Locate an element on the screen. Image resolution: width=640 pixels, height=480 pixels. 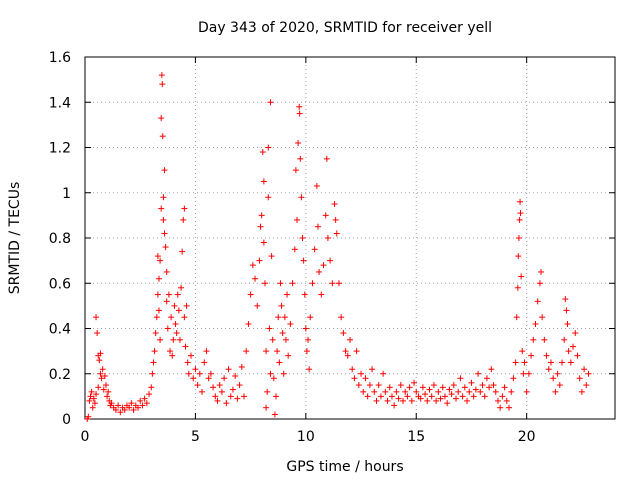
x-tick-label: 20 is located at coordinates (527, 437).